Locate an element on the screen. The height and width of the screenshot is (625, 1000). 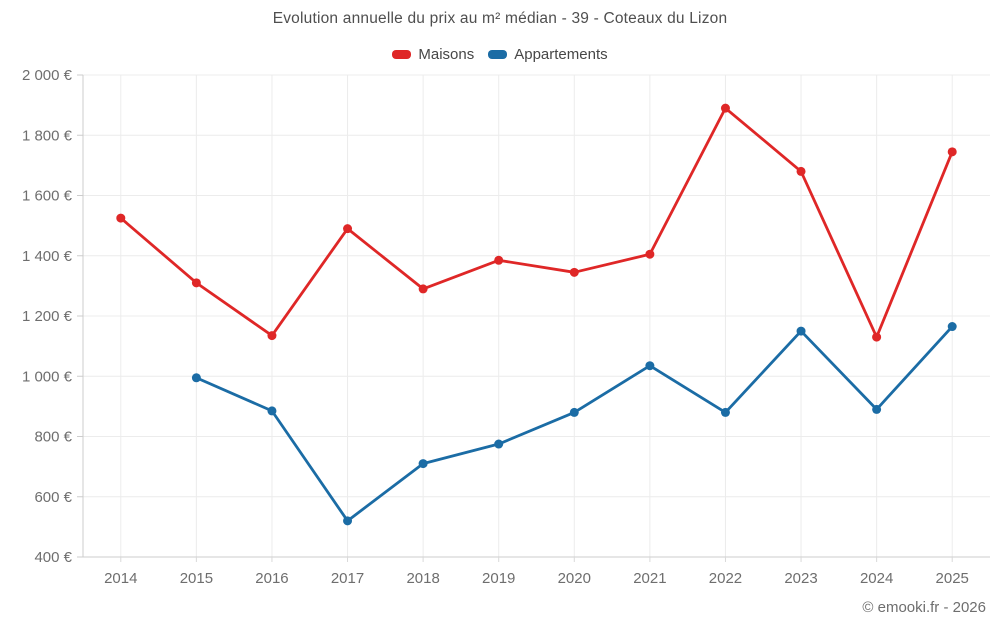
maisons-point-2022 is located at coordinates (725, 108).